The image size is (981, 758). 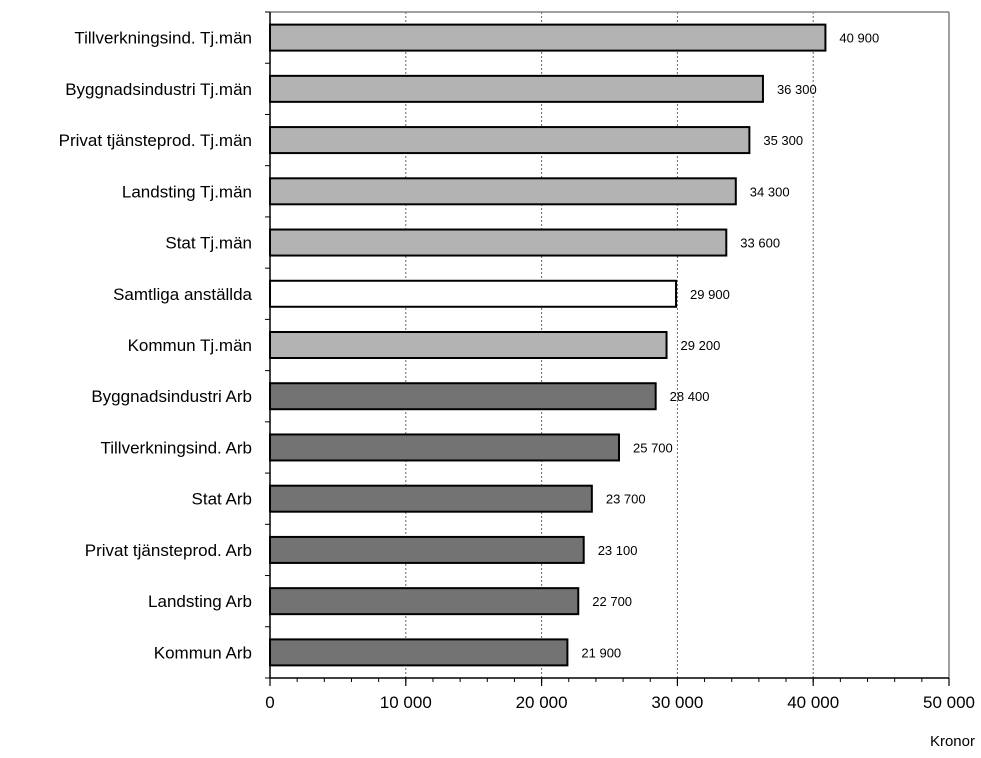 What do you see at coordinates (222, 499) in the screenshot?
I see `category-label: Stat Arb` at bounding box center [222, 499].